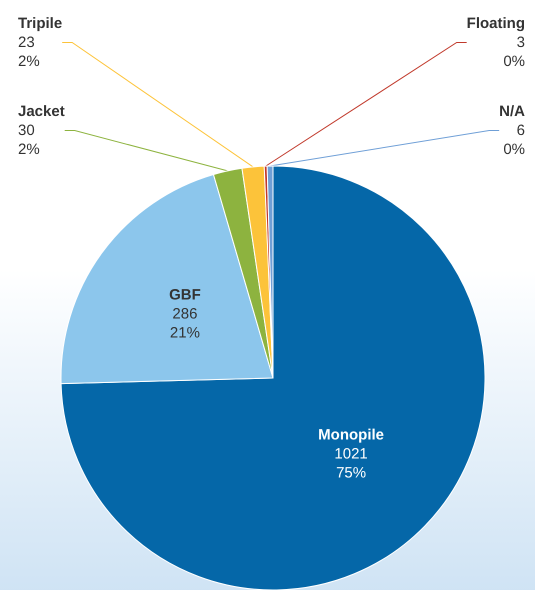 The image size is (535, 590). Describe the element at coordinates (512, 111) in the screenshot. I see `slice-label: N/A` at that location.